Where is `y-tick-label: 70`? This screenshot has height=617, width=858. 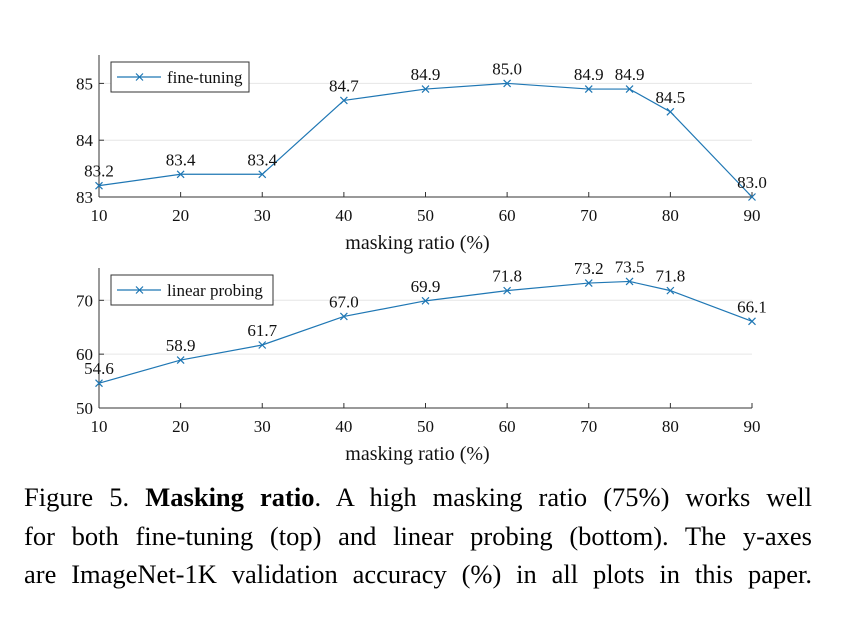 y-tick-label: 70 is located at coordinates (84, 300).